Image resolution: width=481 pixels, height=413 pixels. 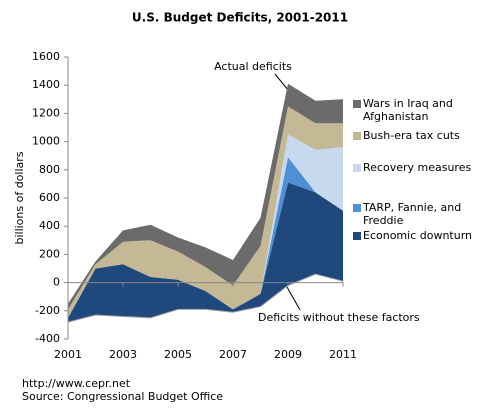 What do you see at coordinates (46, 112) in the screenshot?
I see `y-tick-label: 1200` at bounding box center [46, 112].